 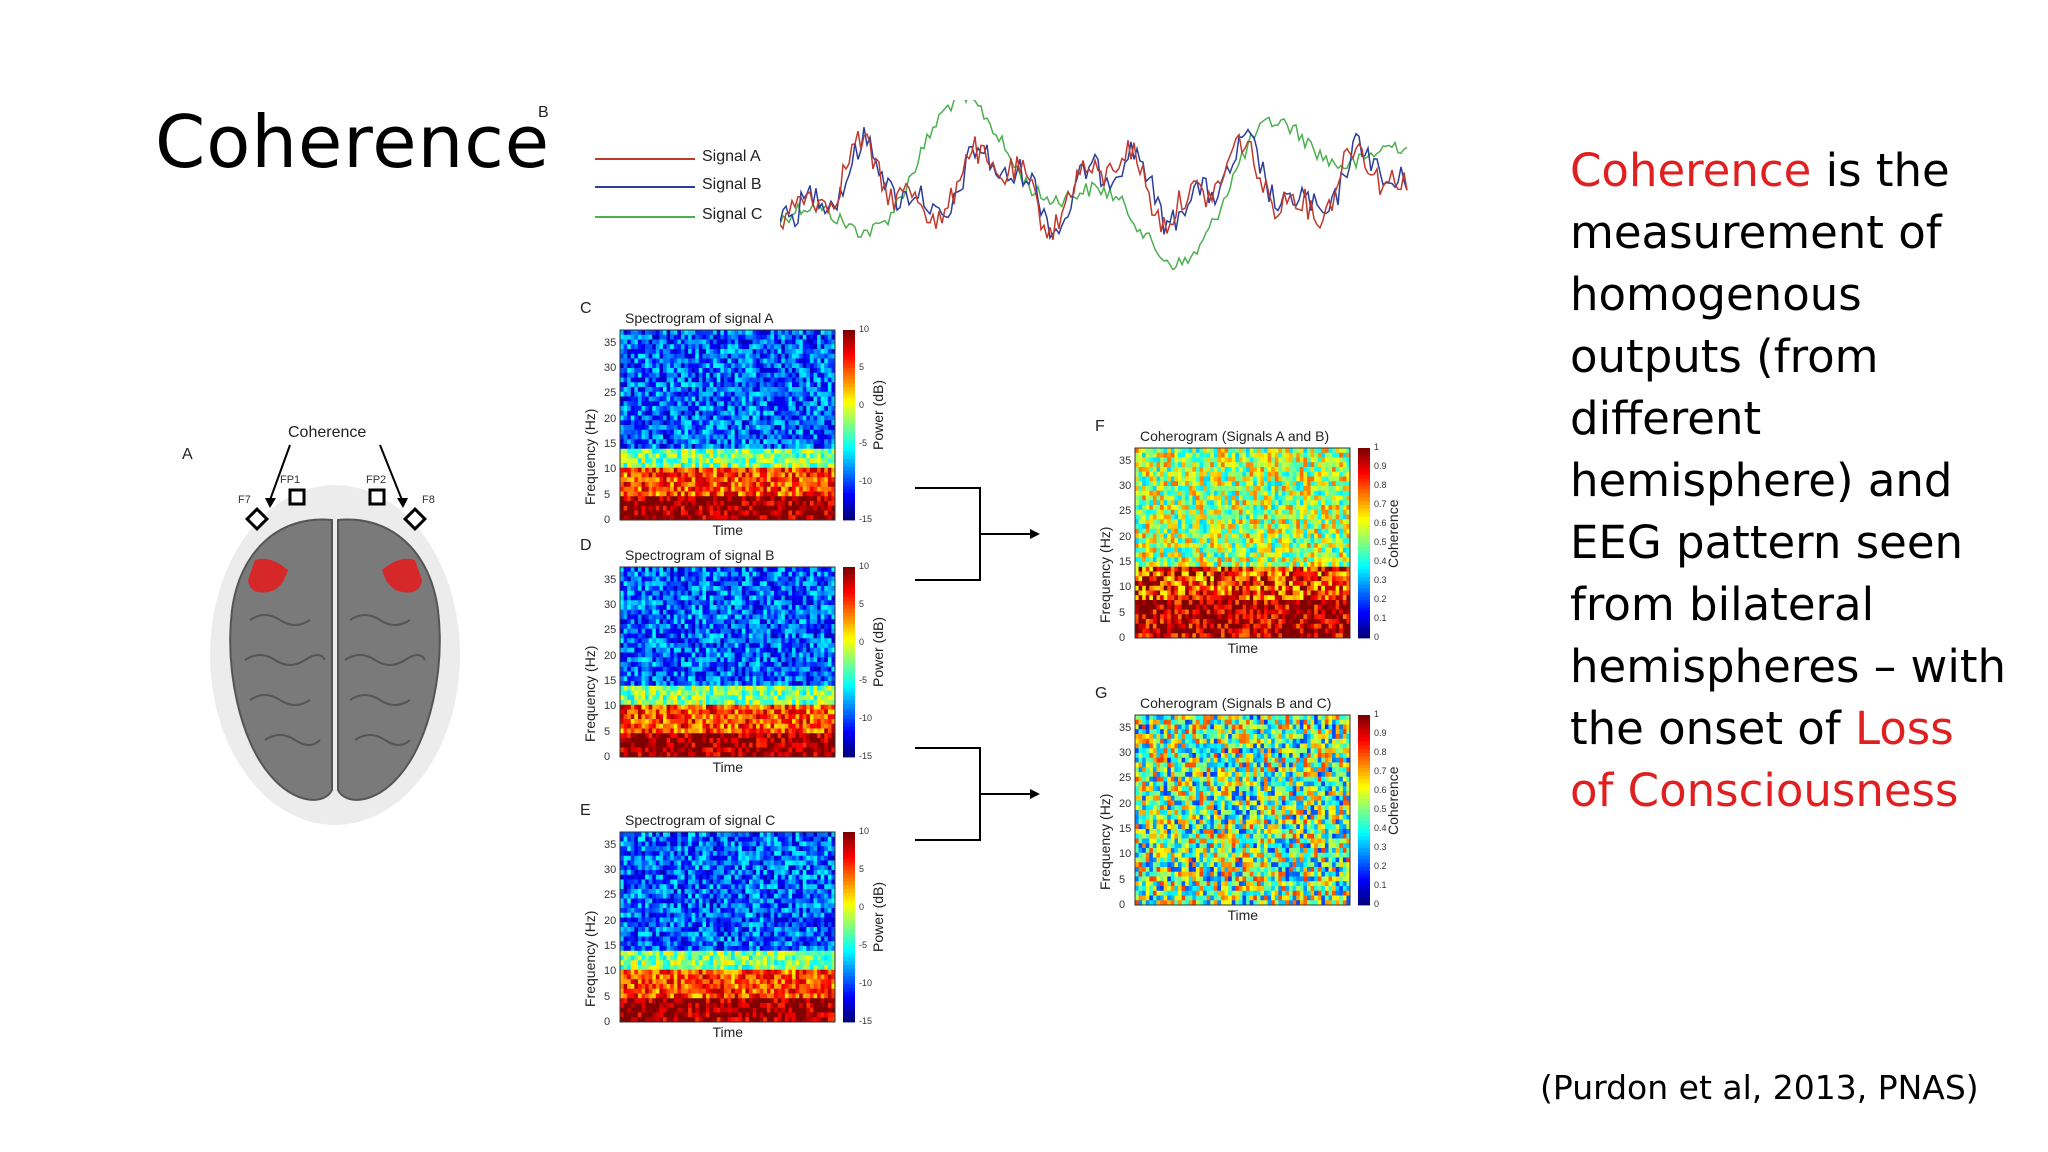 What do you see at coordinates (586, 545) in the screenshot?
I see `panel-label-d: D` at bounding box center [586, 545].